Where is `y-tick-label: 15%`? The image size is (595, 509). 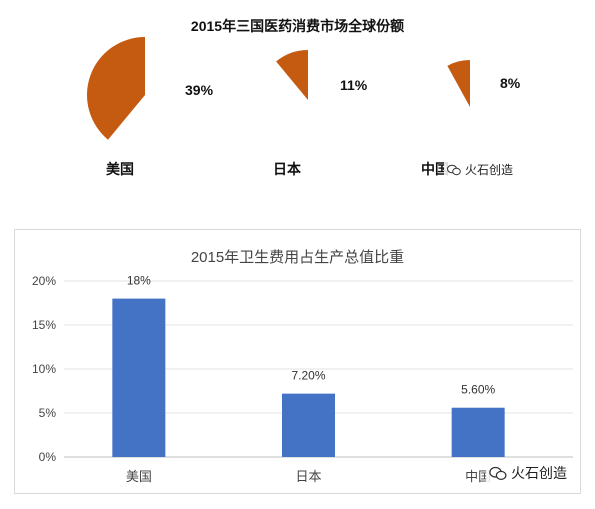 y-tick-label: 15% is located at coordinates (44, 325).